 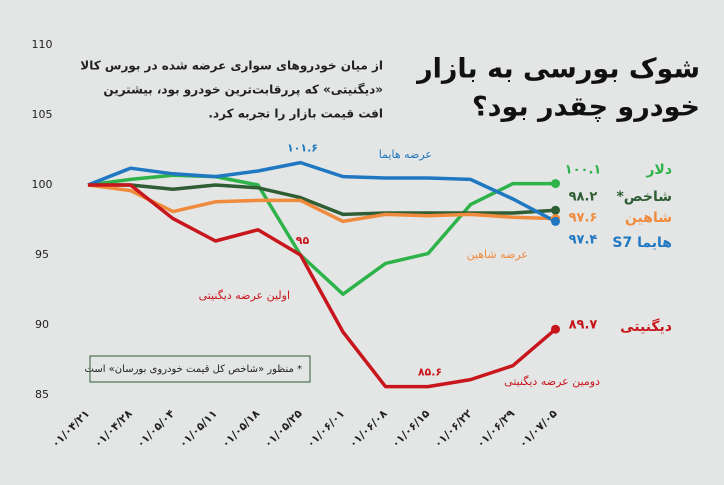 I want to click on x-tick-label: ۰۱/۰۶/۰۱, so click(x=325, y=428).